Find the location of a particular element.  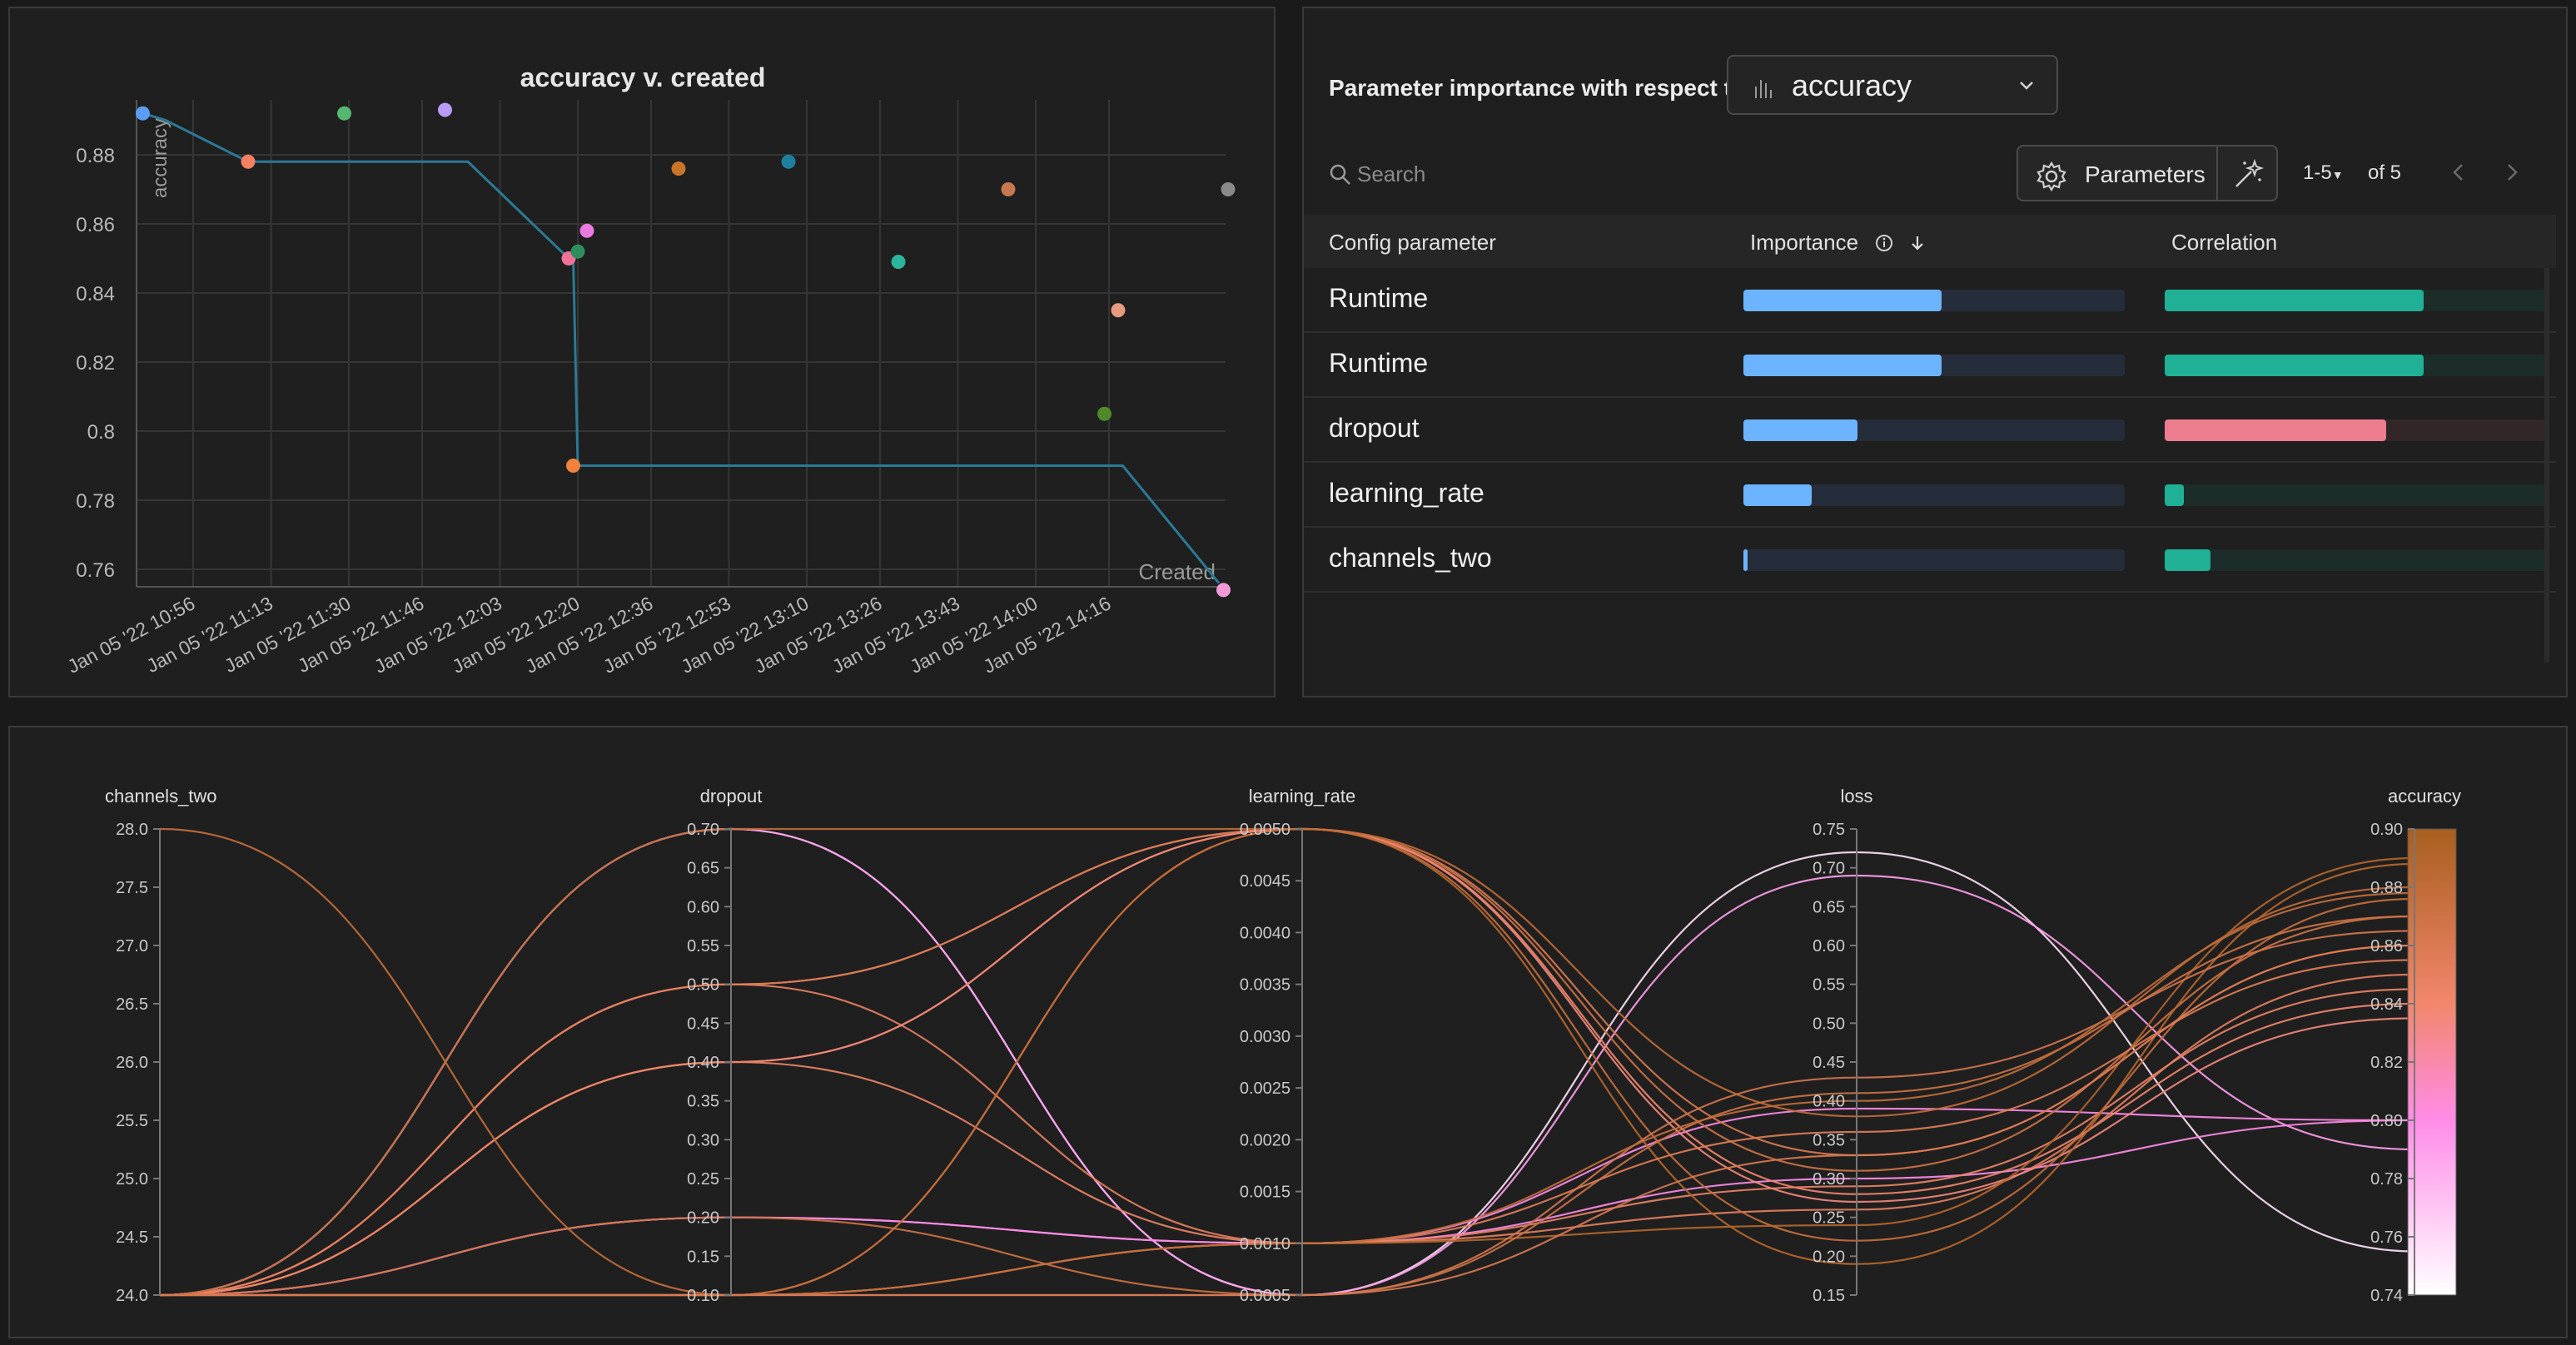

table-scrollbar is located at coordinates (2546, 465).